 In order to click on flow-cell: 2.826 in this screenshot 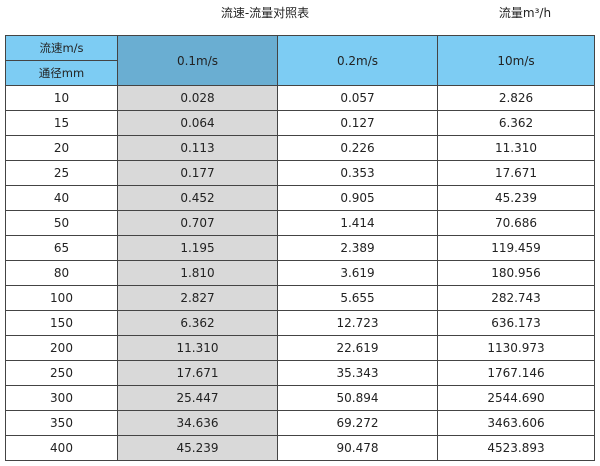, I will do `click(516, 98)`.